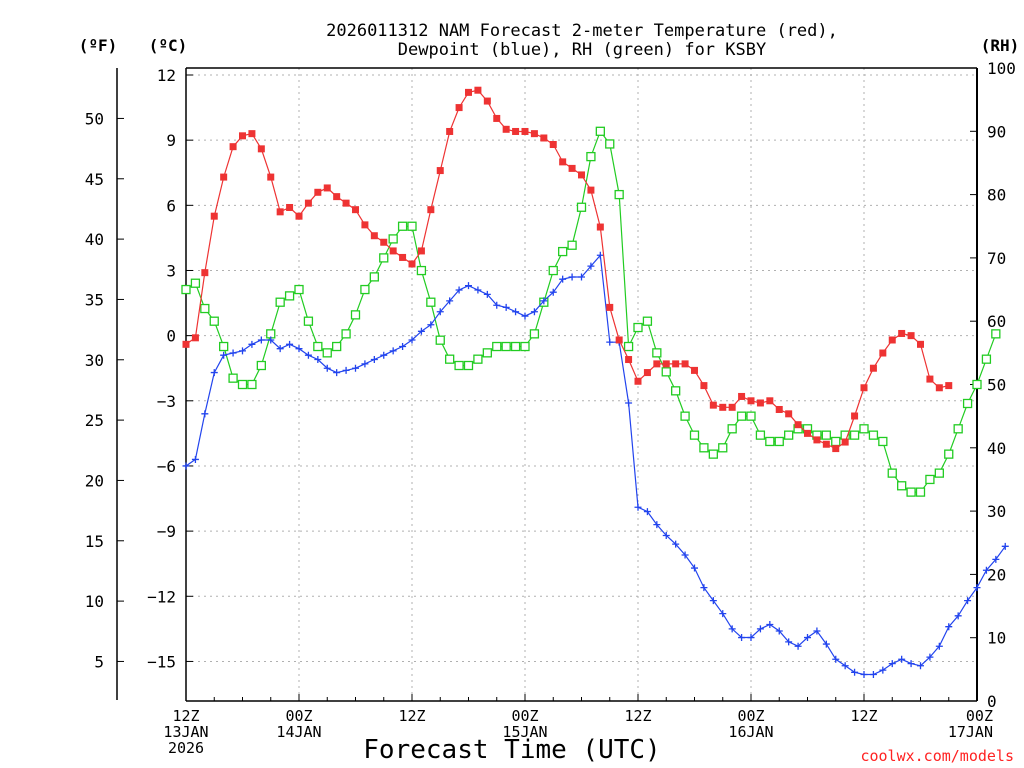  What do you see at coordinates (298, 732) in the screenshot?
I see `time-tick-label: 14JAN` at bounding box center [298, 732].